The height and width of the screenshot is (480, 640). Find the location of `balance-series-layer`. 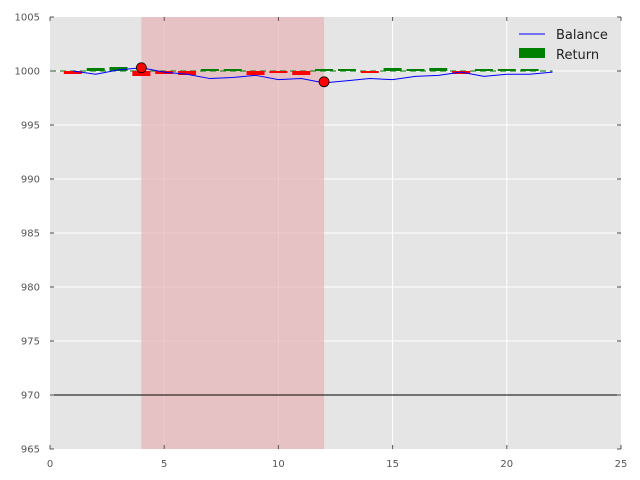

balance-series-layer is located at coordinates (312, 75).